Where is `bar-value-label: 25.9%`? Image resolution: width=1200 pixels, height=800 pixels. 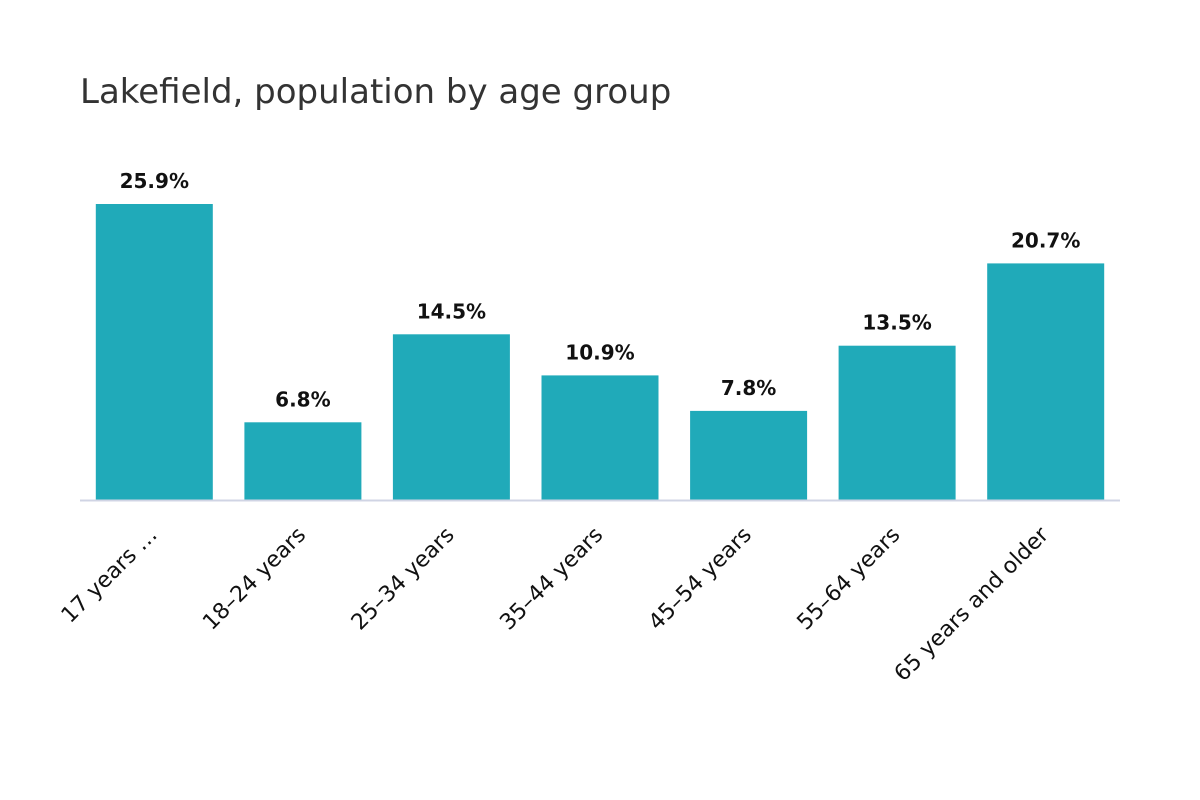 bar-value-label: 25.9% is located at coordinates (154, 181).